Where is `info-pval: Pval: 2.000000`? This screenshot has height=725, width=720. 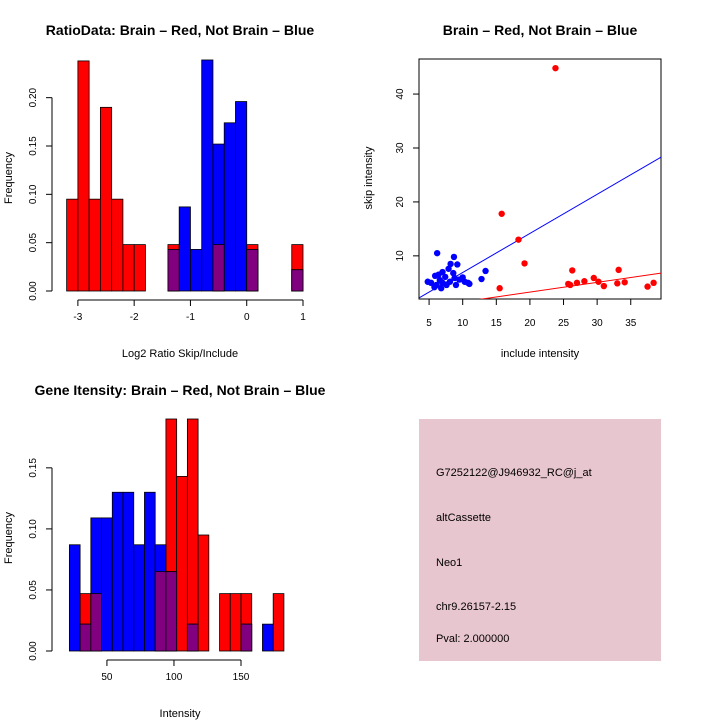 info-pval: Pval: 2.000000 is located at coordinates (472, 639).